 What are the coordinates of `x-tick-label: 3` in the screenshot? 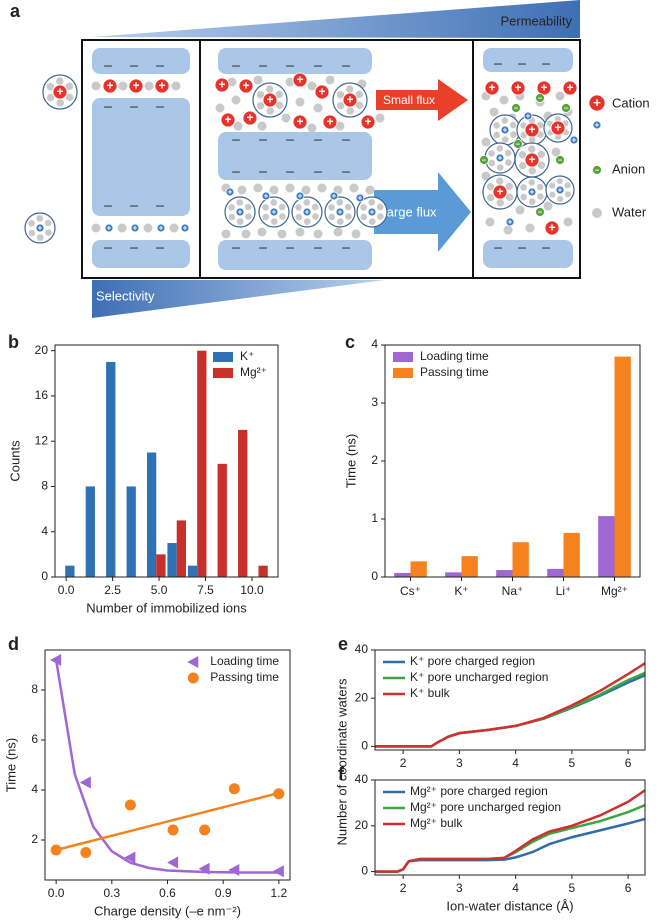 It's located at (459, 888).